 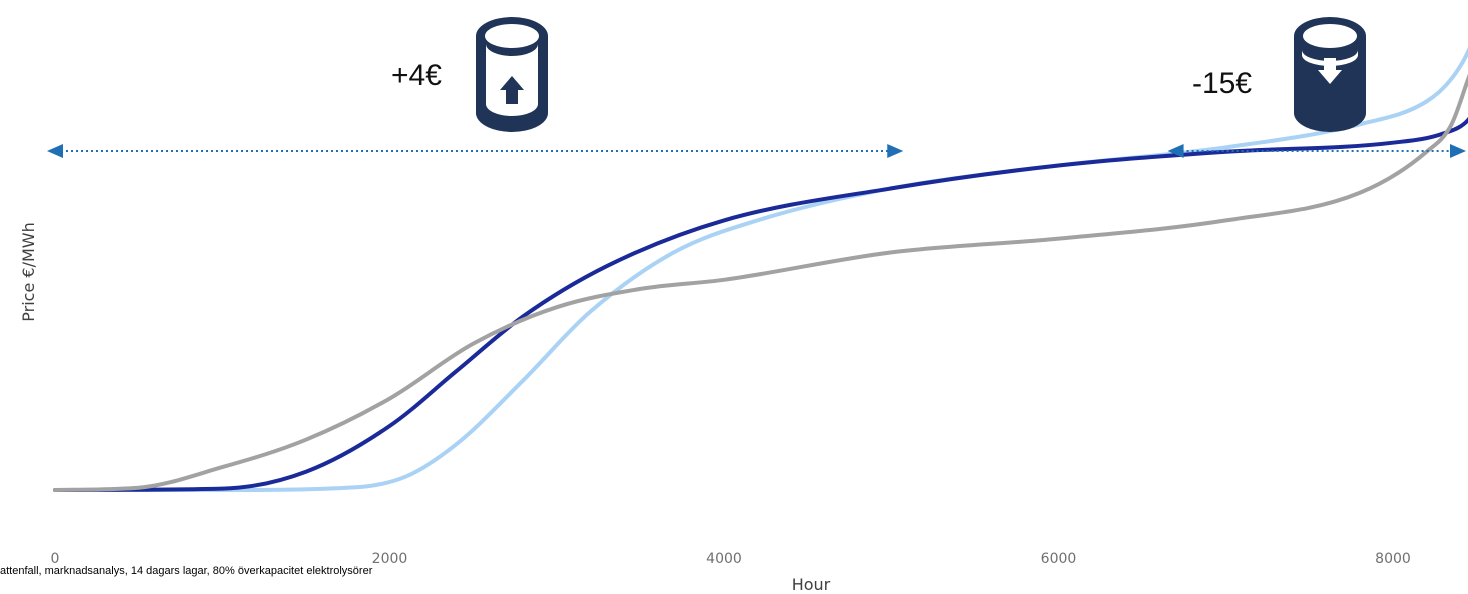 I want to click on storage-fill-up-icon, so click(x=512, y=74).